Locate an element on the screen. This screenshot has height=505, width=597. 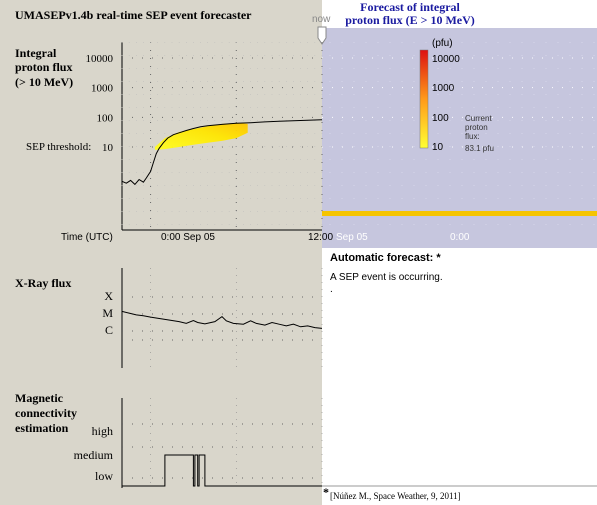
automatic-forecast-text2: . is located at coordinates (331, 289).